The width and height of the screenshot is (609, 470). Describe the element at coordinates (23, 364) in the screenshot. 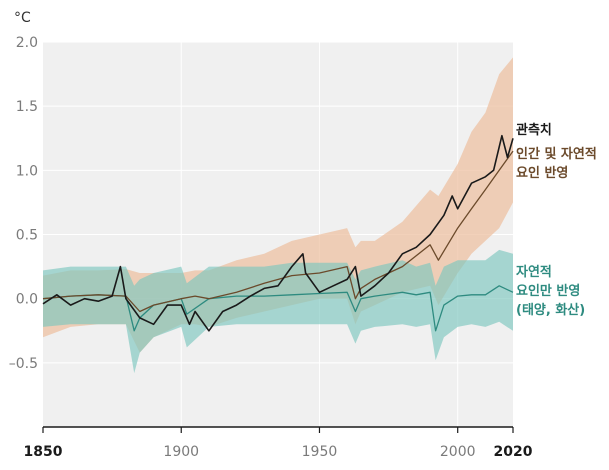

I see `y-tick-label: –0.5` at that location.